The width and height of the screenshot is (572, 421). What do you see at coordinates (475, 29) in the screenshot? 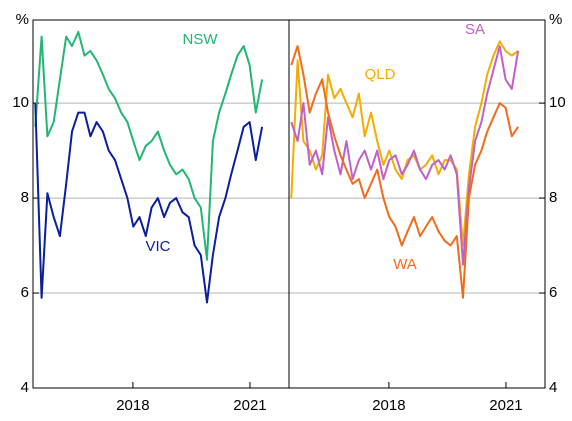
I see `series-label: SA` at bounding box center [475, 29].